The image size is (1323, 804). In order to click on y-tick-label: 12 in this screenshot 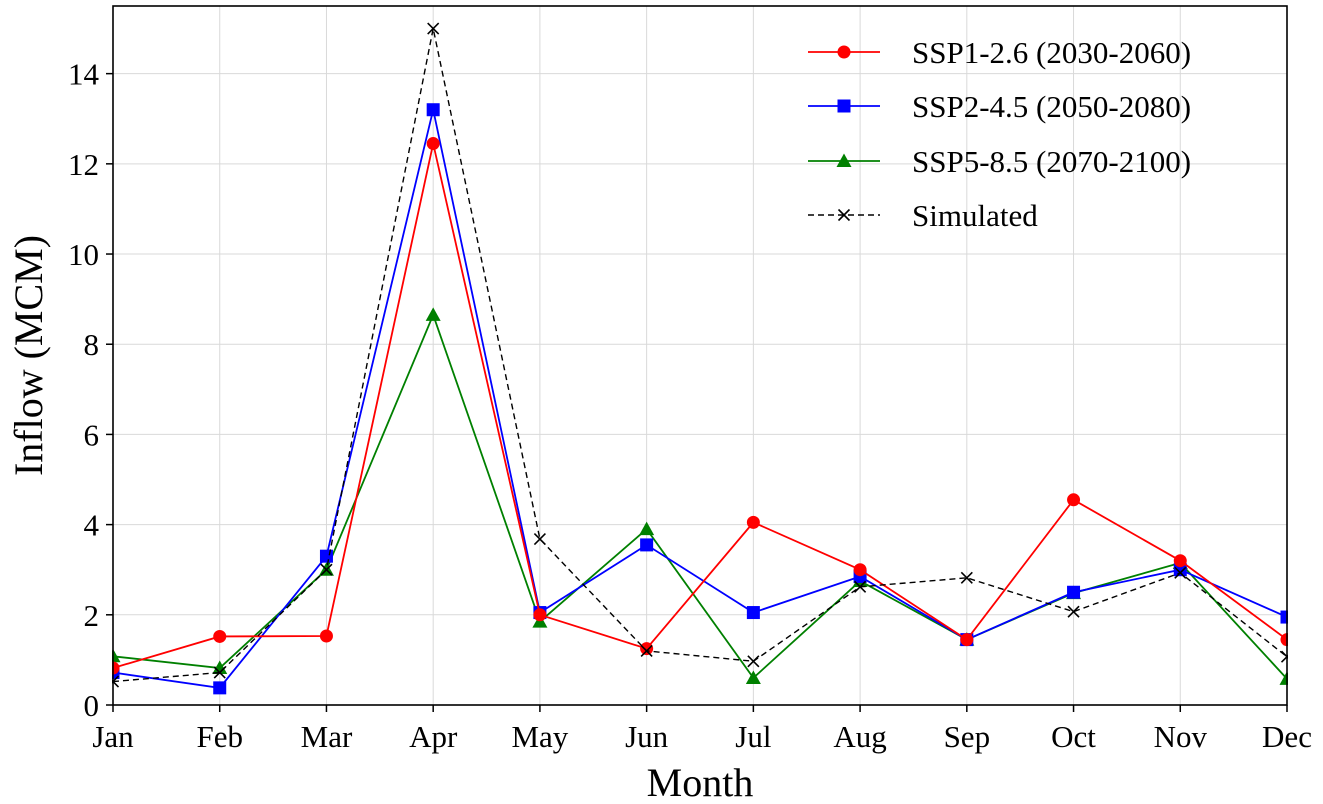, I will do `click(83, 164)`.